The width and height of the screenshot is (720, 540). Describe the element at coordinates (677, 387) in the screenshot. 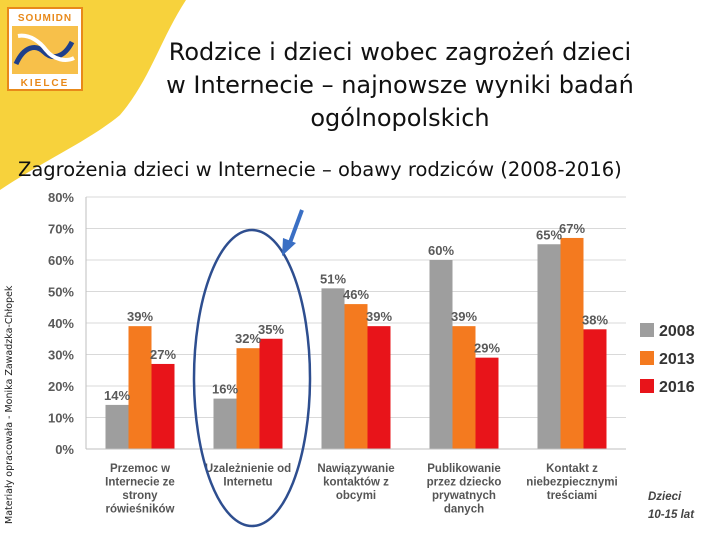

I see `legend-label-2016: 2016` at that location.